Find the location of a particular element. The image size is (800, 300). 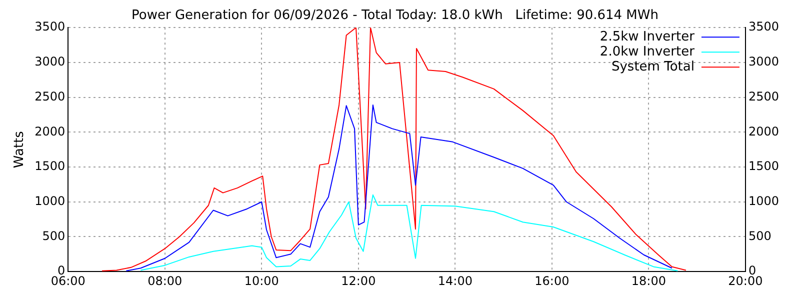

x-tick-label: 14:00 is located at coordinates (455, 281).